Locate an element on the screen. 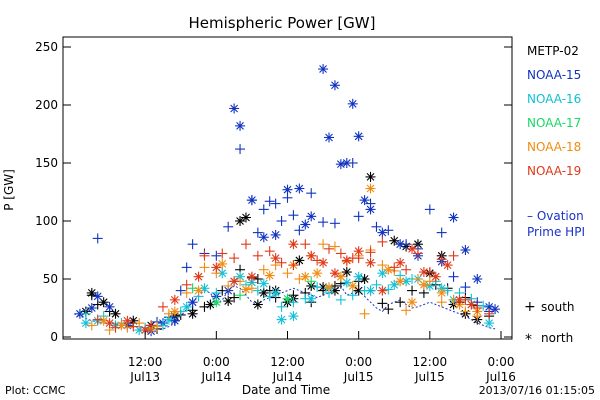  x-tick-label-date: Jul13 is located at coordinates (144, 377).